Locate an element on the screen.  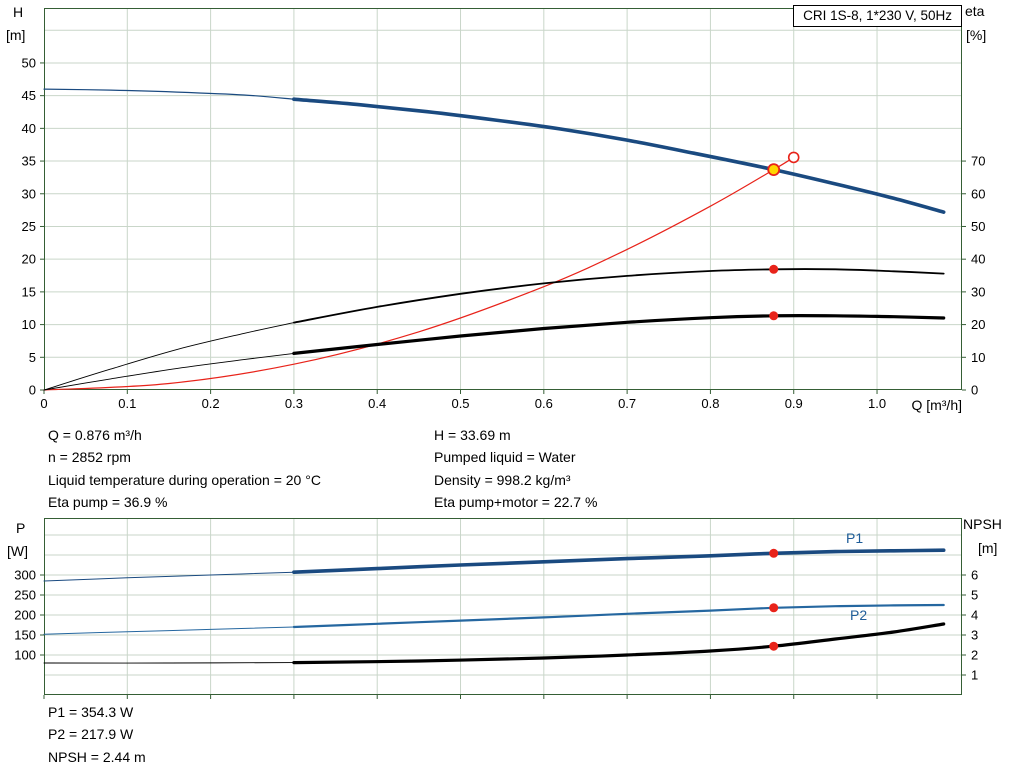
p1-curve-label: P1 is located at coordinates (855, 538).